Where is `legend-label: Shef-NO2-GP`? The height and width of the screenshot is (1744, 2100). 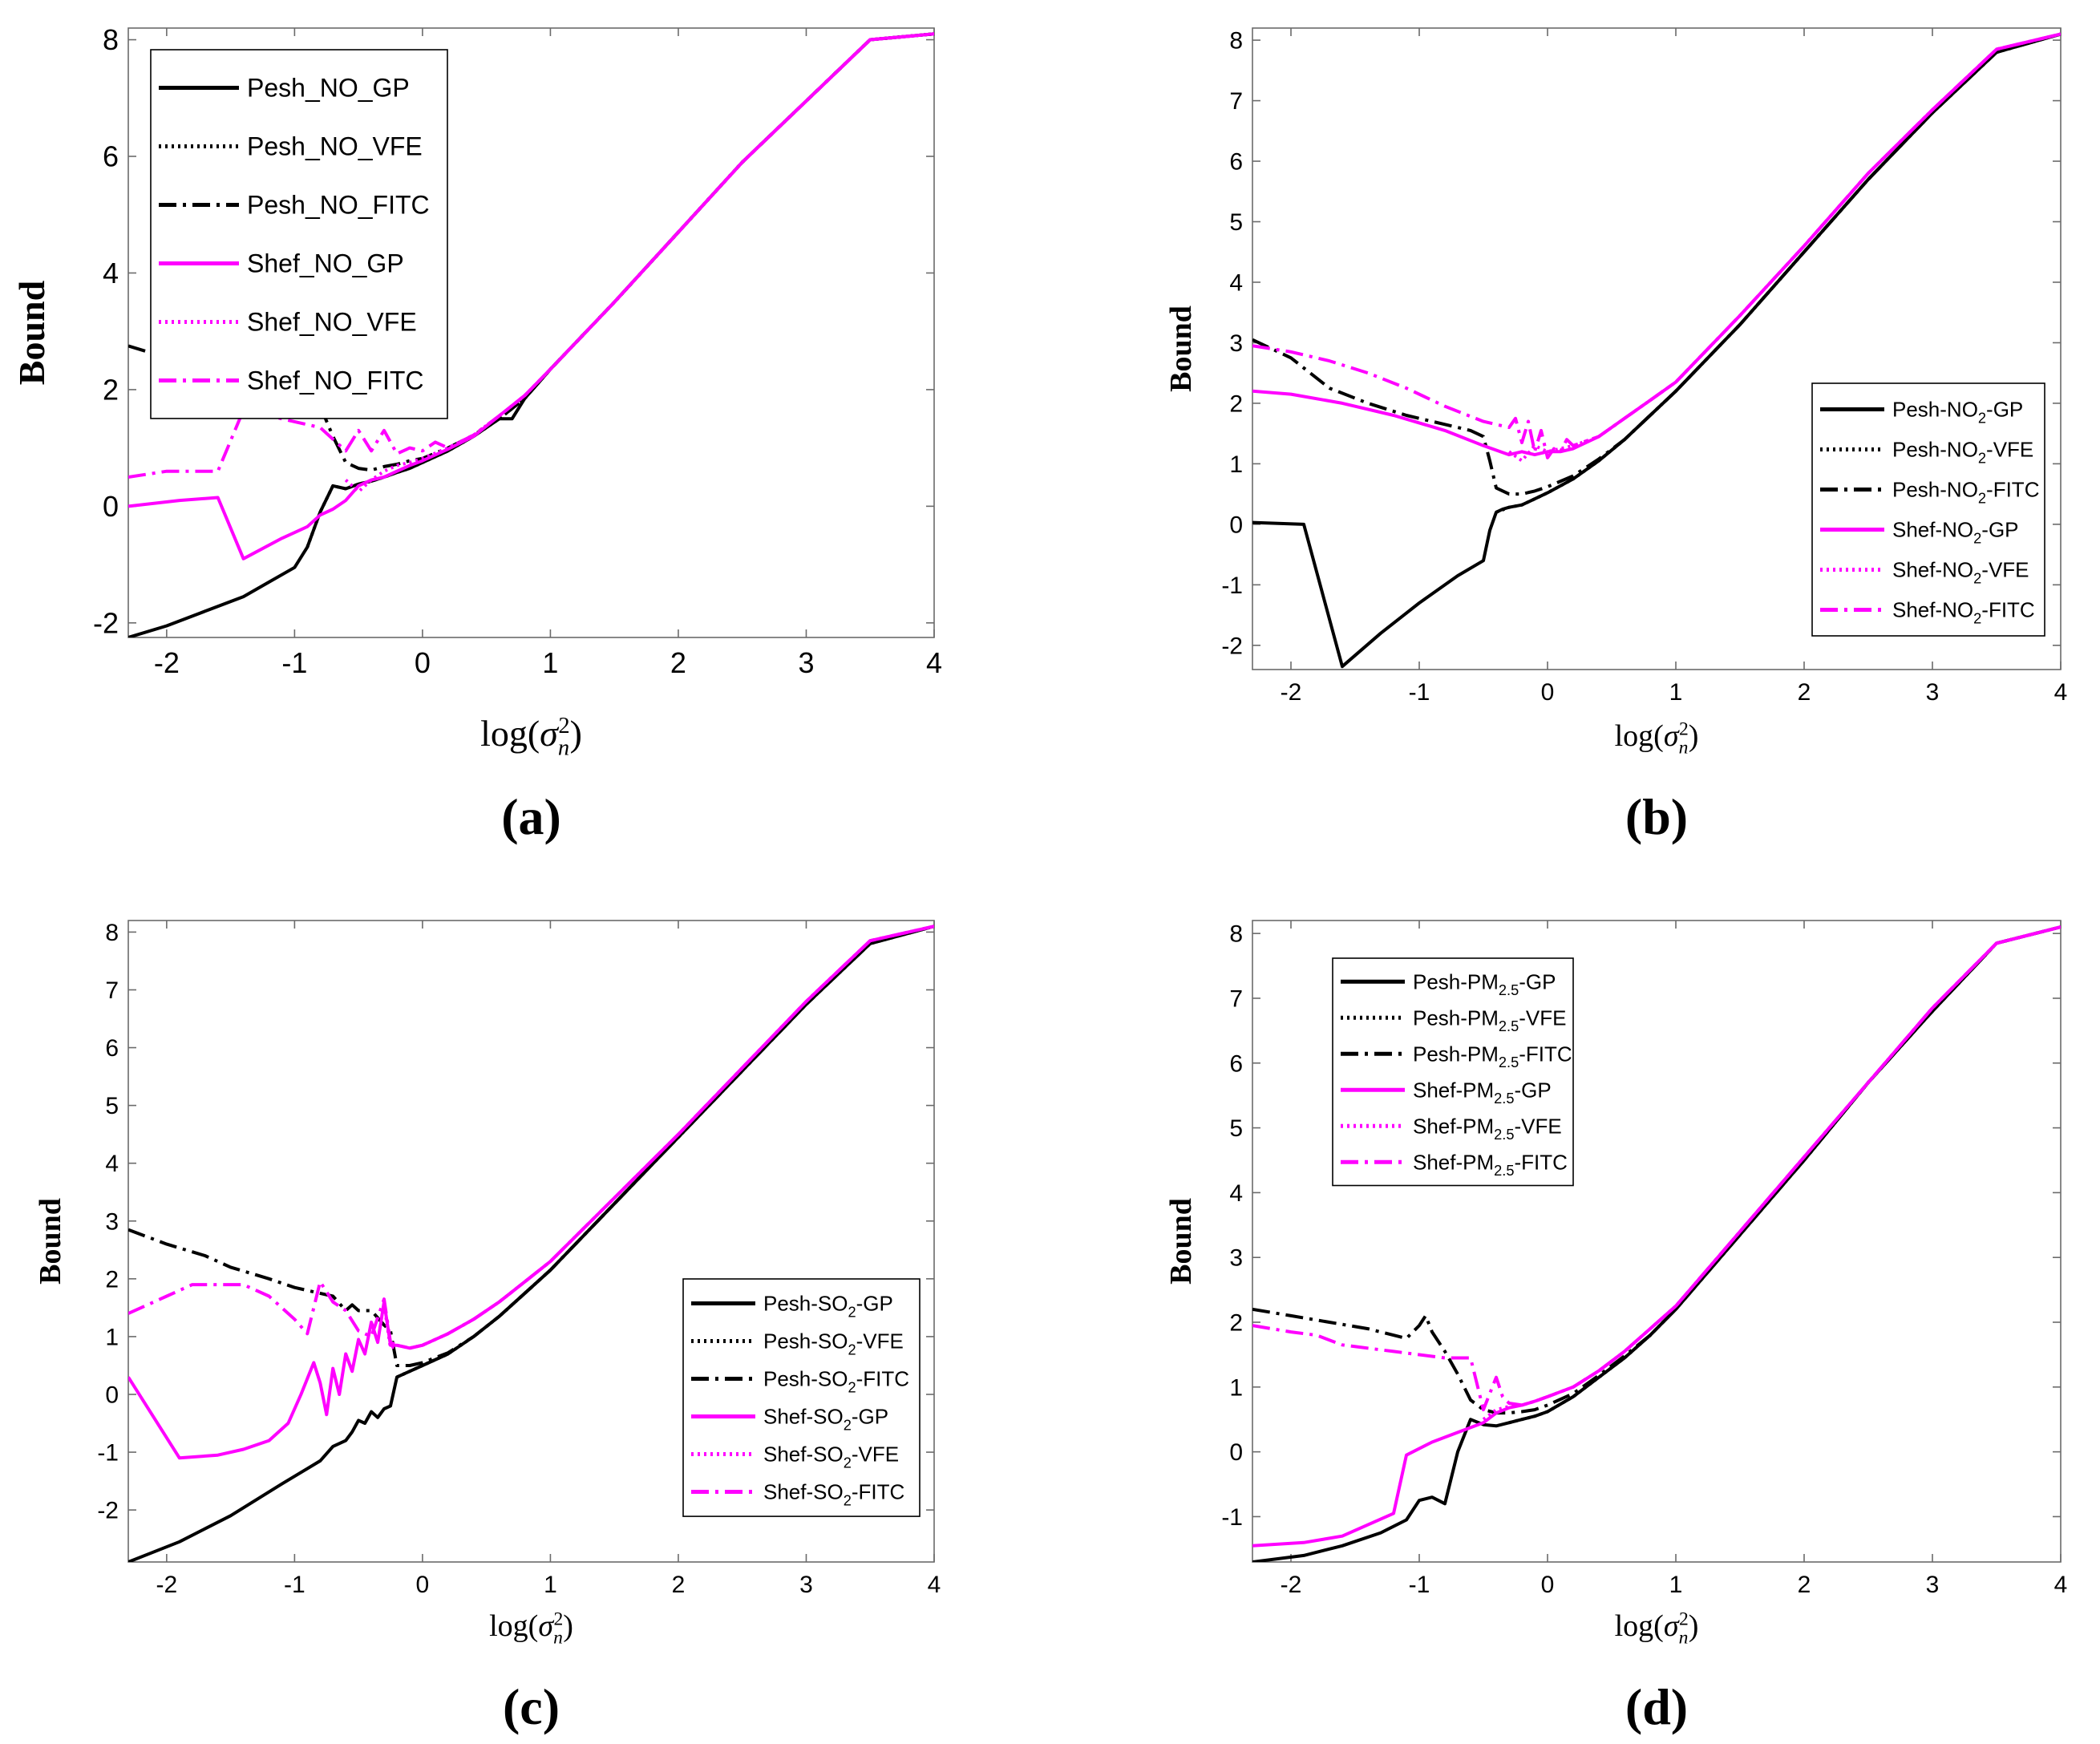
legend-label: Shef-NO2-GP is located at coordinates (1955, 532).